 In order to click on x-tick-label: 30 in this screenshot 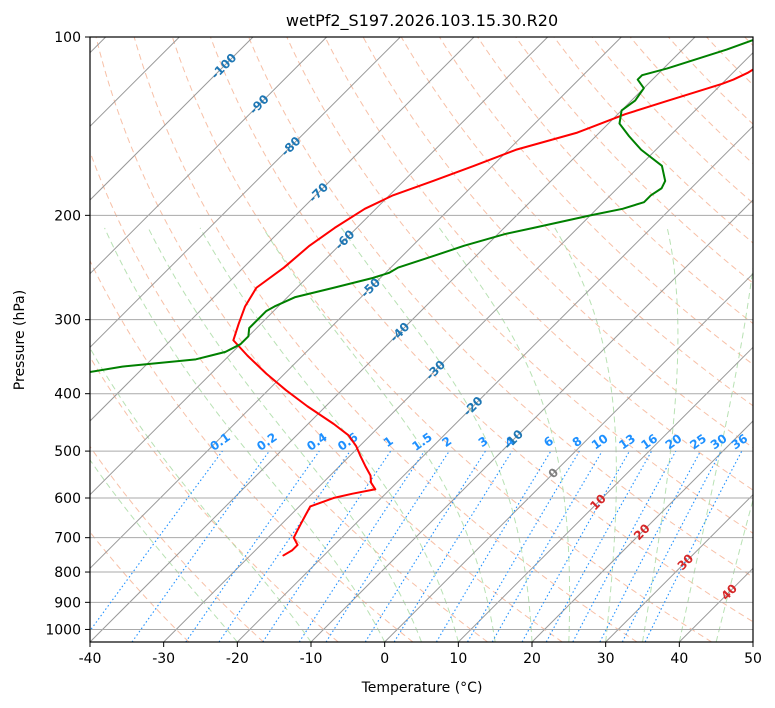, I will do `click(606, 659)`.